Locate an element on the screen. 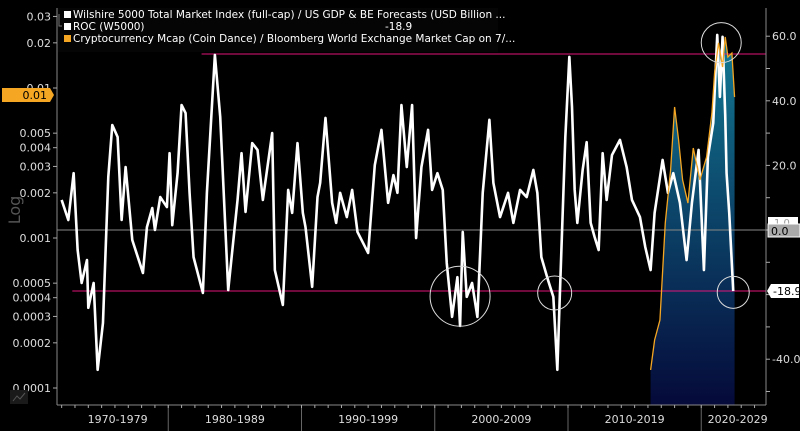  right-tick-label: 60.0 is located at coordinates (784, 36).